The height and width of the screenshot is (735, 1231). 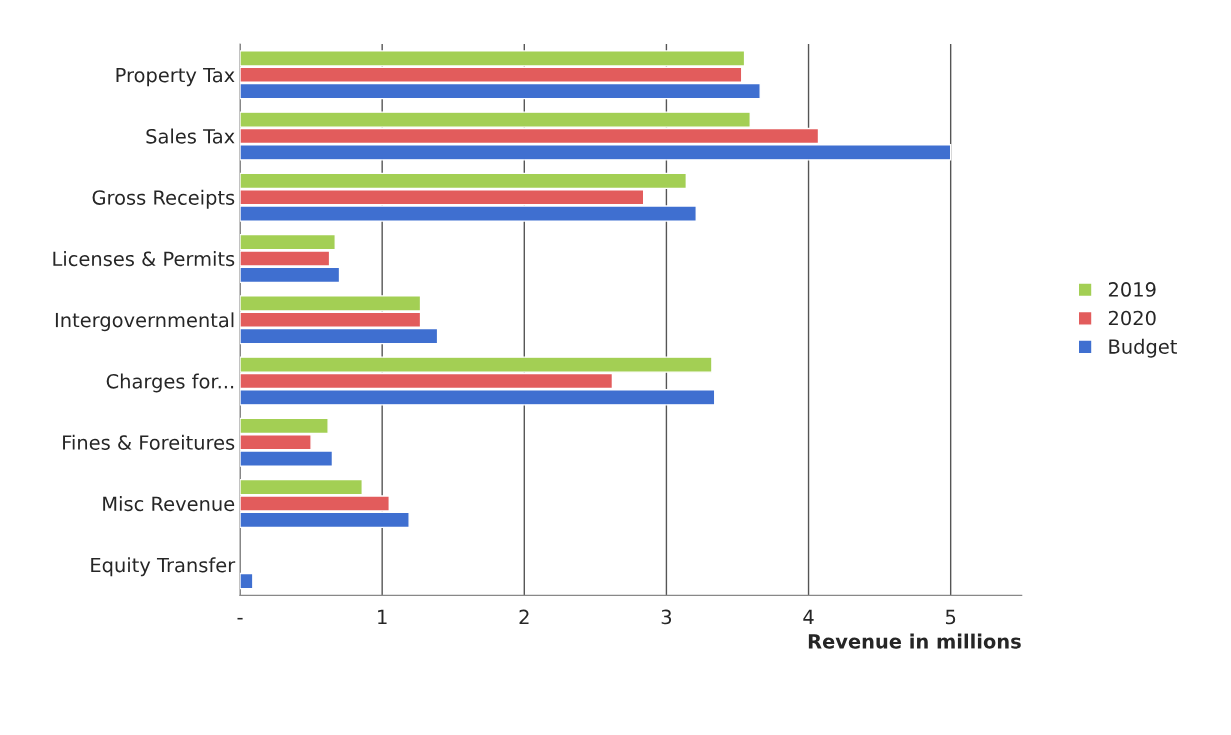 I want to click on y-tick-label: Property Tax, so click(x=175, y=77).